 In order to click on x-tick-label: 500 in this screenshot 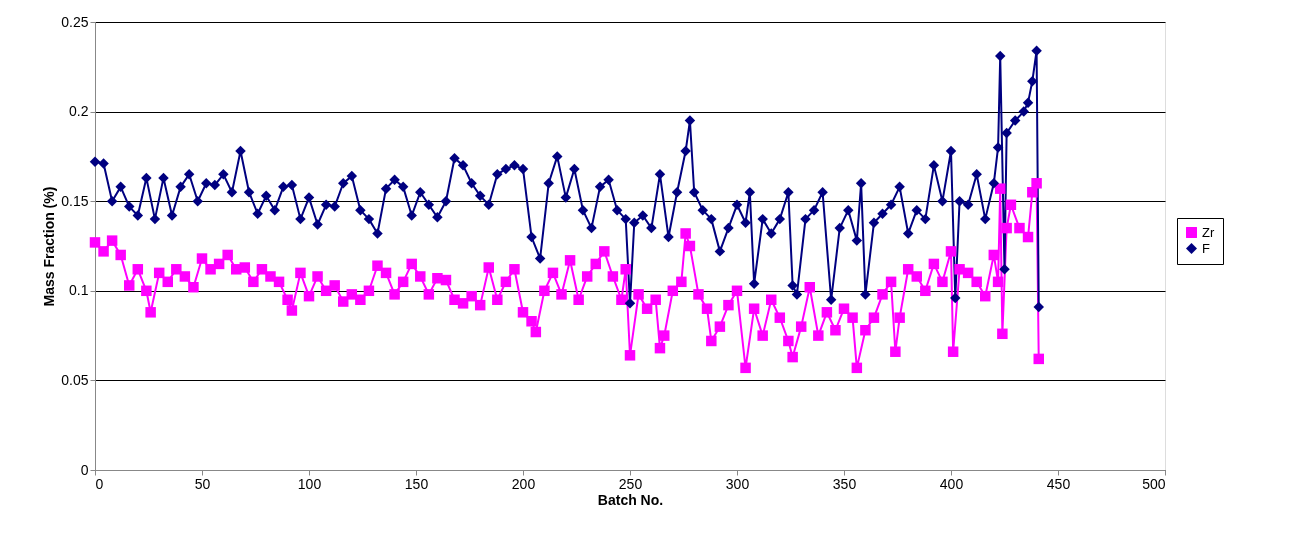, I will do `click(1154, 483)`.